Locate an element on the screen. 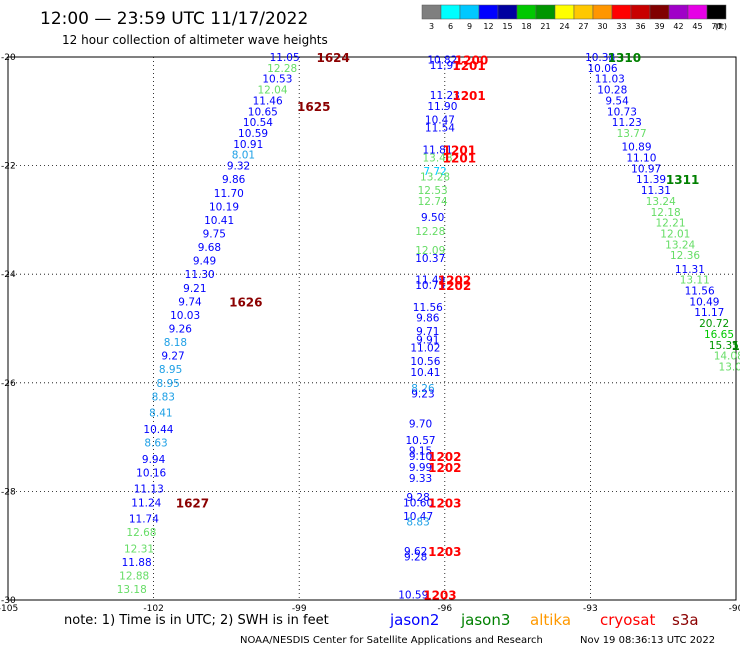 This screenshot has width=740, height=650. swh-value: 9.32 is located at coordinates (238, 167).